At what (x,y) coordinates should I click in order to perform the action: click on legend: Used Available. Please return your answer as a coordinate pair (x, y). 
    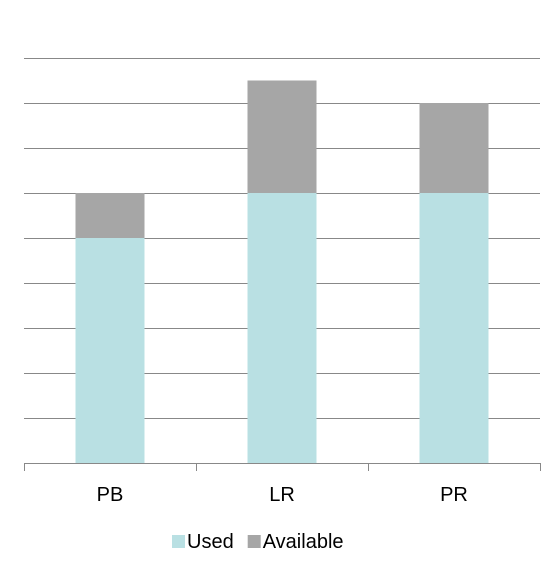
    Looking at the image, I should click on (258, 542).